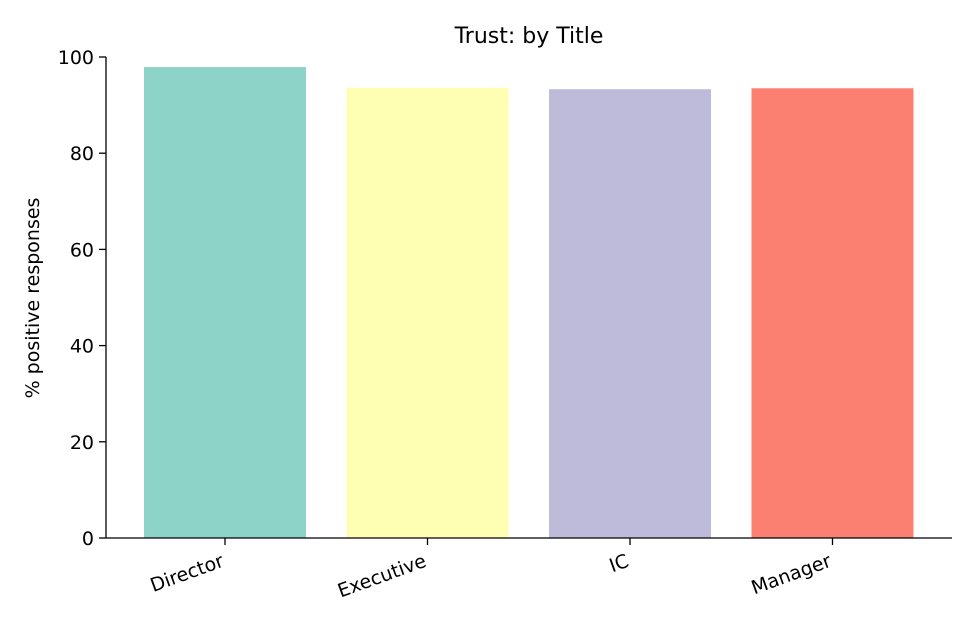 Image resolution: width=975 pixels, height=630 pixels. What do you see at coordinates (427, 312) in the screenshot?
I see `bar-executive` at bounding box center [427, 312].